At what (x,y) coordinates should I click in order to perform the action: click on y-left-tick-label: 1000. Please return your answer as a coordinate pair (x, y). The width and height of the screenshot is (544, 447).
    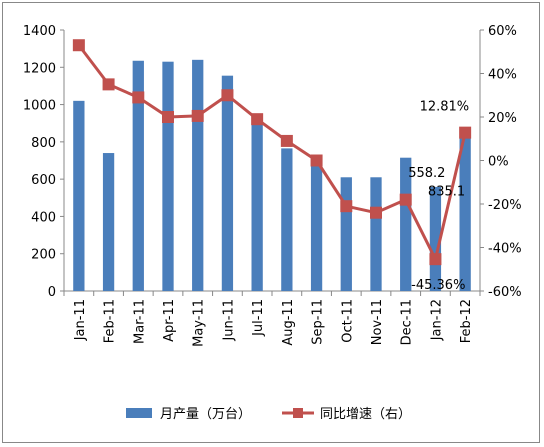
    Looking at the image, I should click on (39, 106).